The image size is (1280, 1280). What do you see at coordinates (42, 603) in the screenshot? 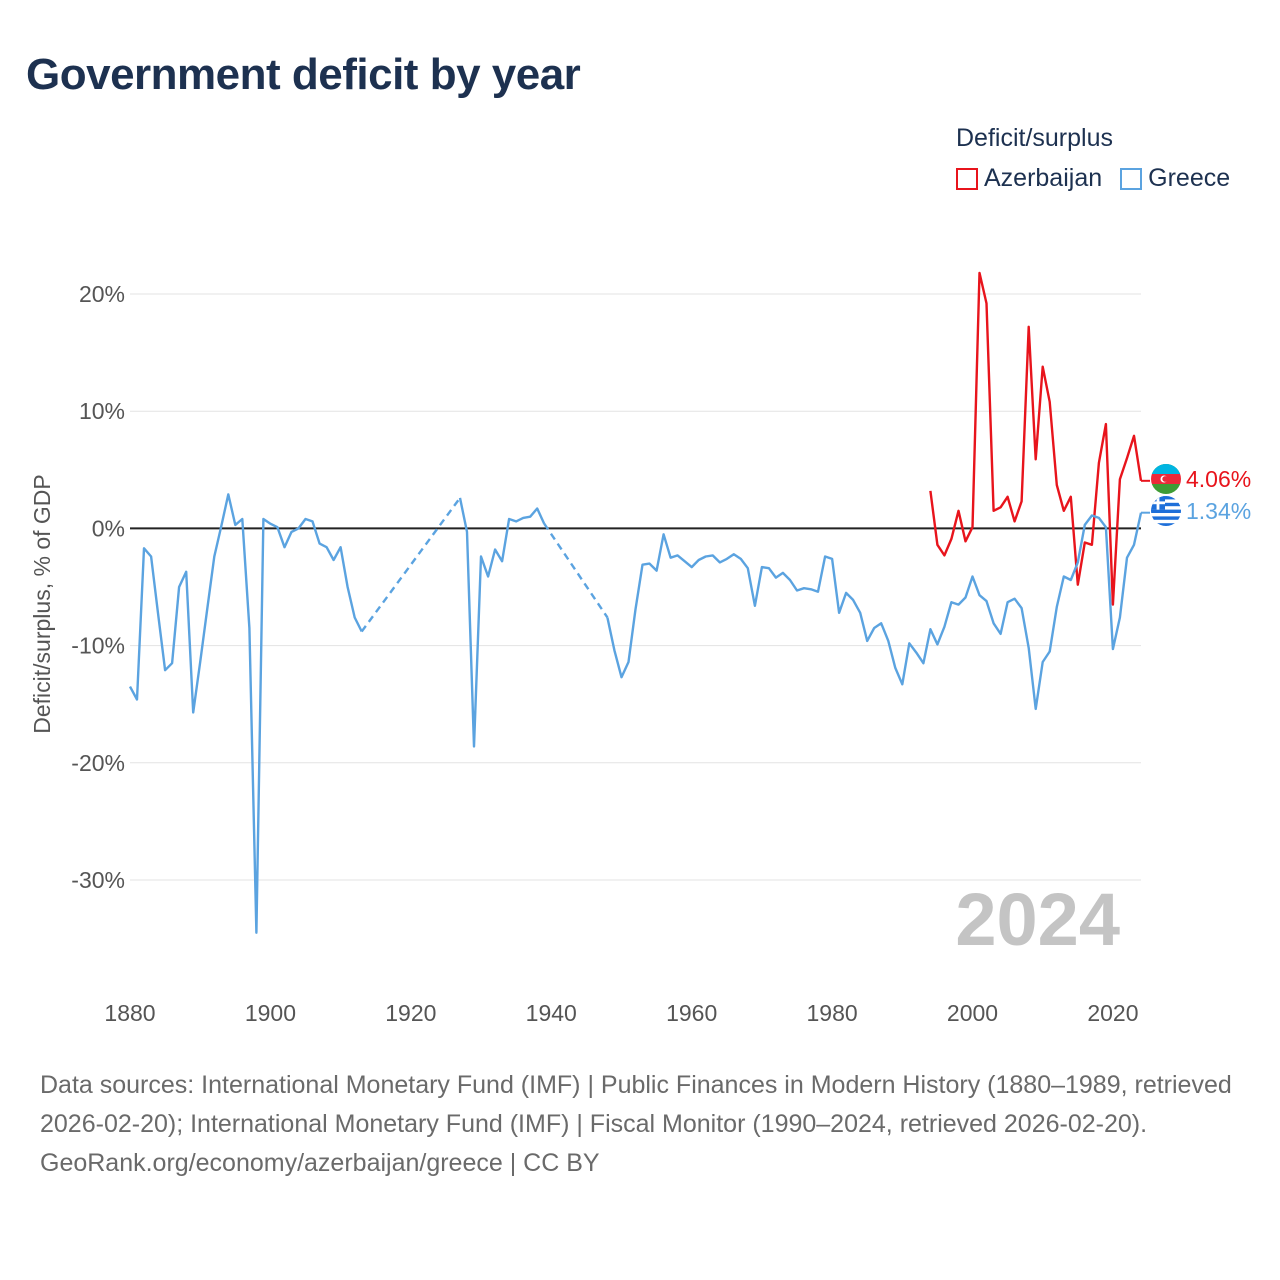
I see `y-axis-label: Deficit/surplus, % of GDP` at bounding box center [42, 603].